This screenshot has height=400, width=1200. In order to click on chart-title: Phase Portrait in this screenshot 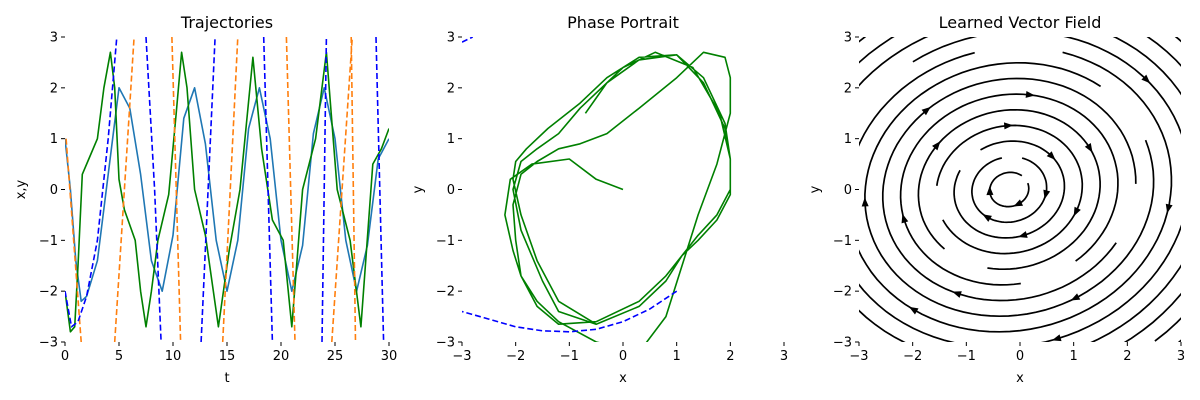, I will do `click(623, 22)`.